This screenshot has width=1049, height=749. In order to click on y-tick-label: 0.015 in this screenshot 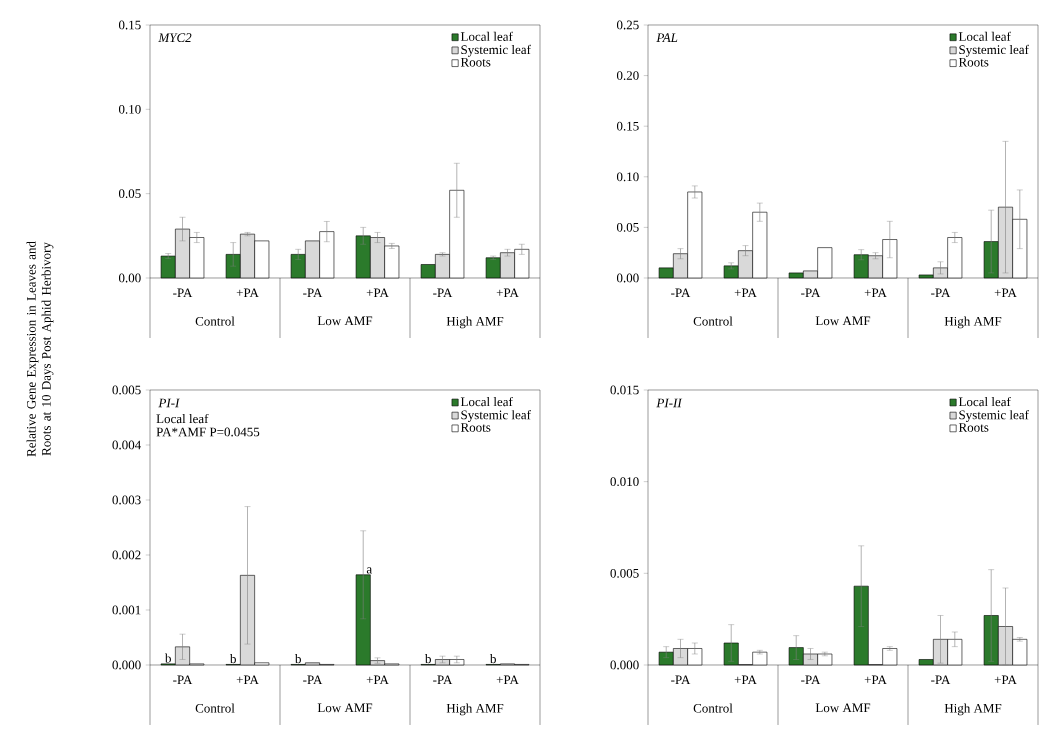, I will do `click(624, 390)`.